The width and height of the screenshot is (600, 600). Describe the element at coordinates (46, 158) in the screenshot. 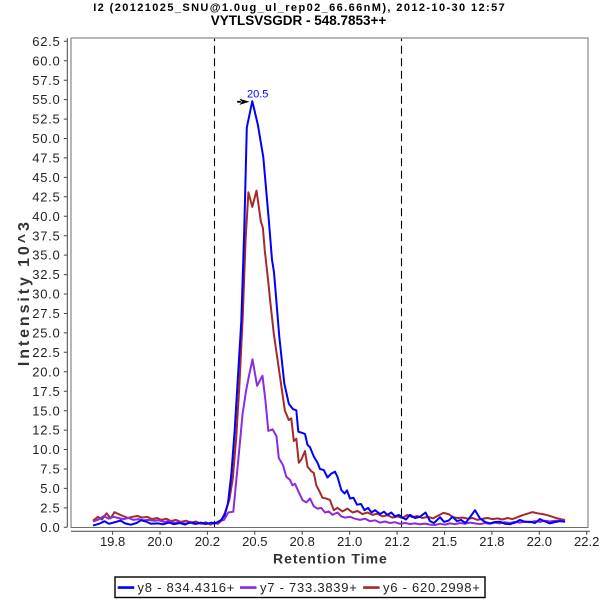

I see `svg-text: 47.5` at that location.